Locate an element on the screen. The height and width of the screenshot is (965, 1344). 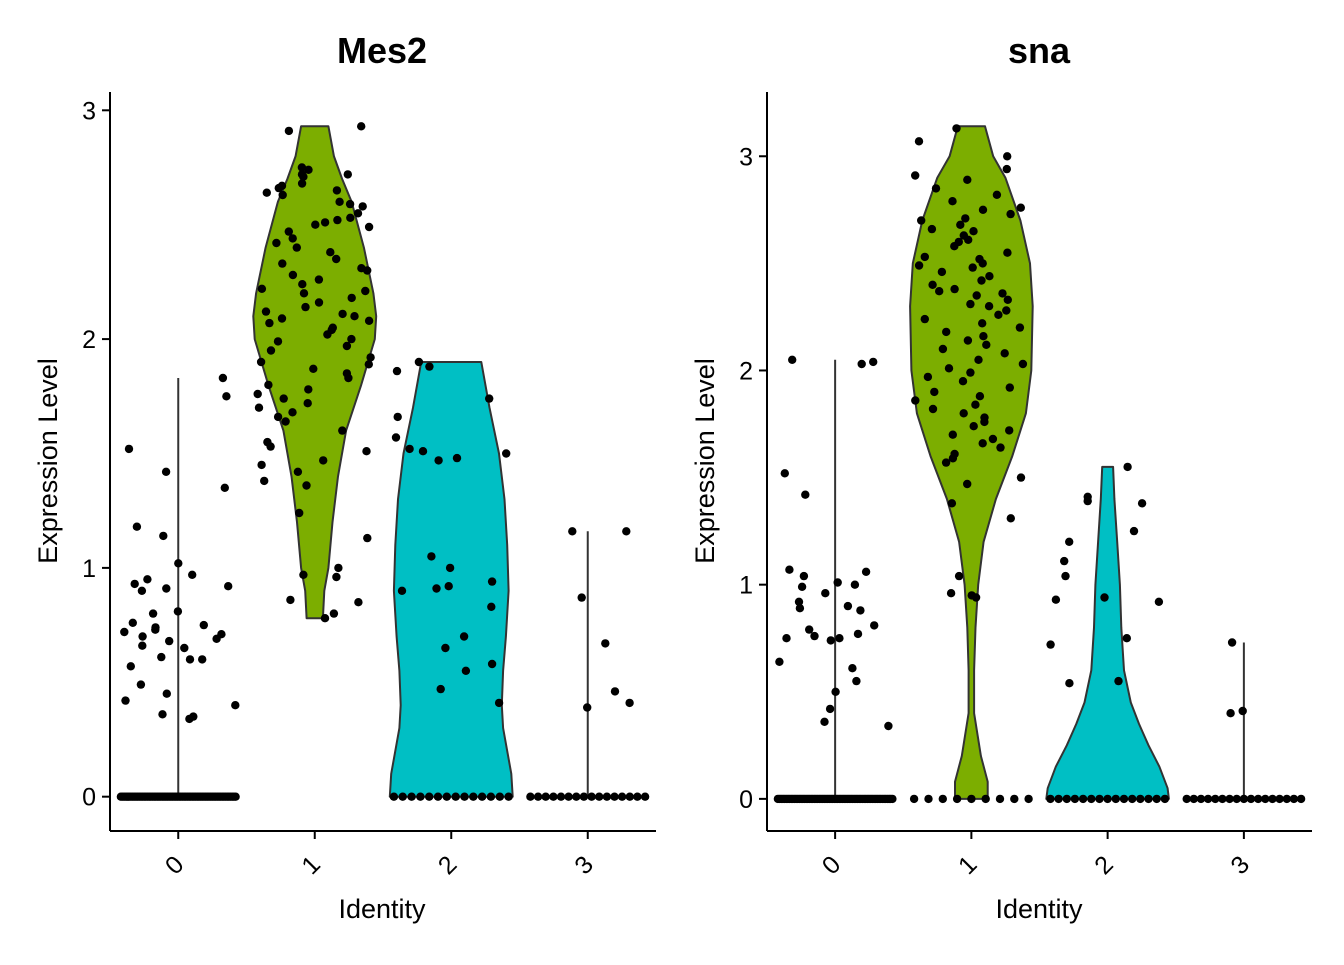
y-tick-label: 3 is located at coordinates (89, 111).